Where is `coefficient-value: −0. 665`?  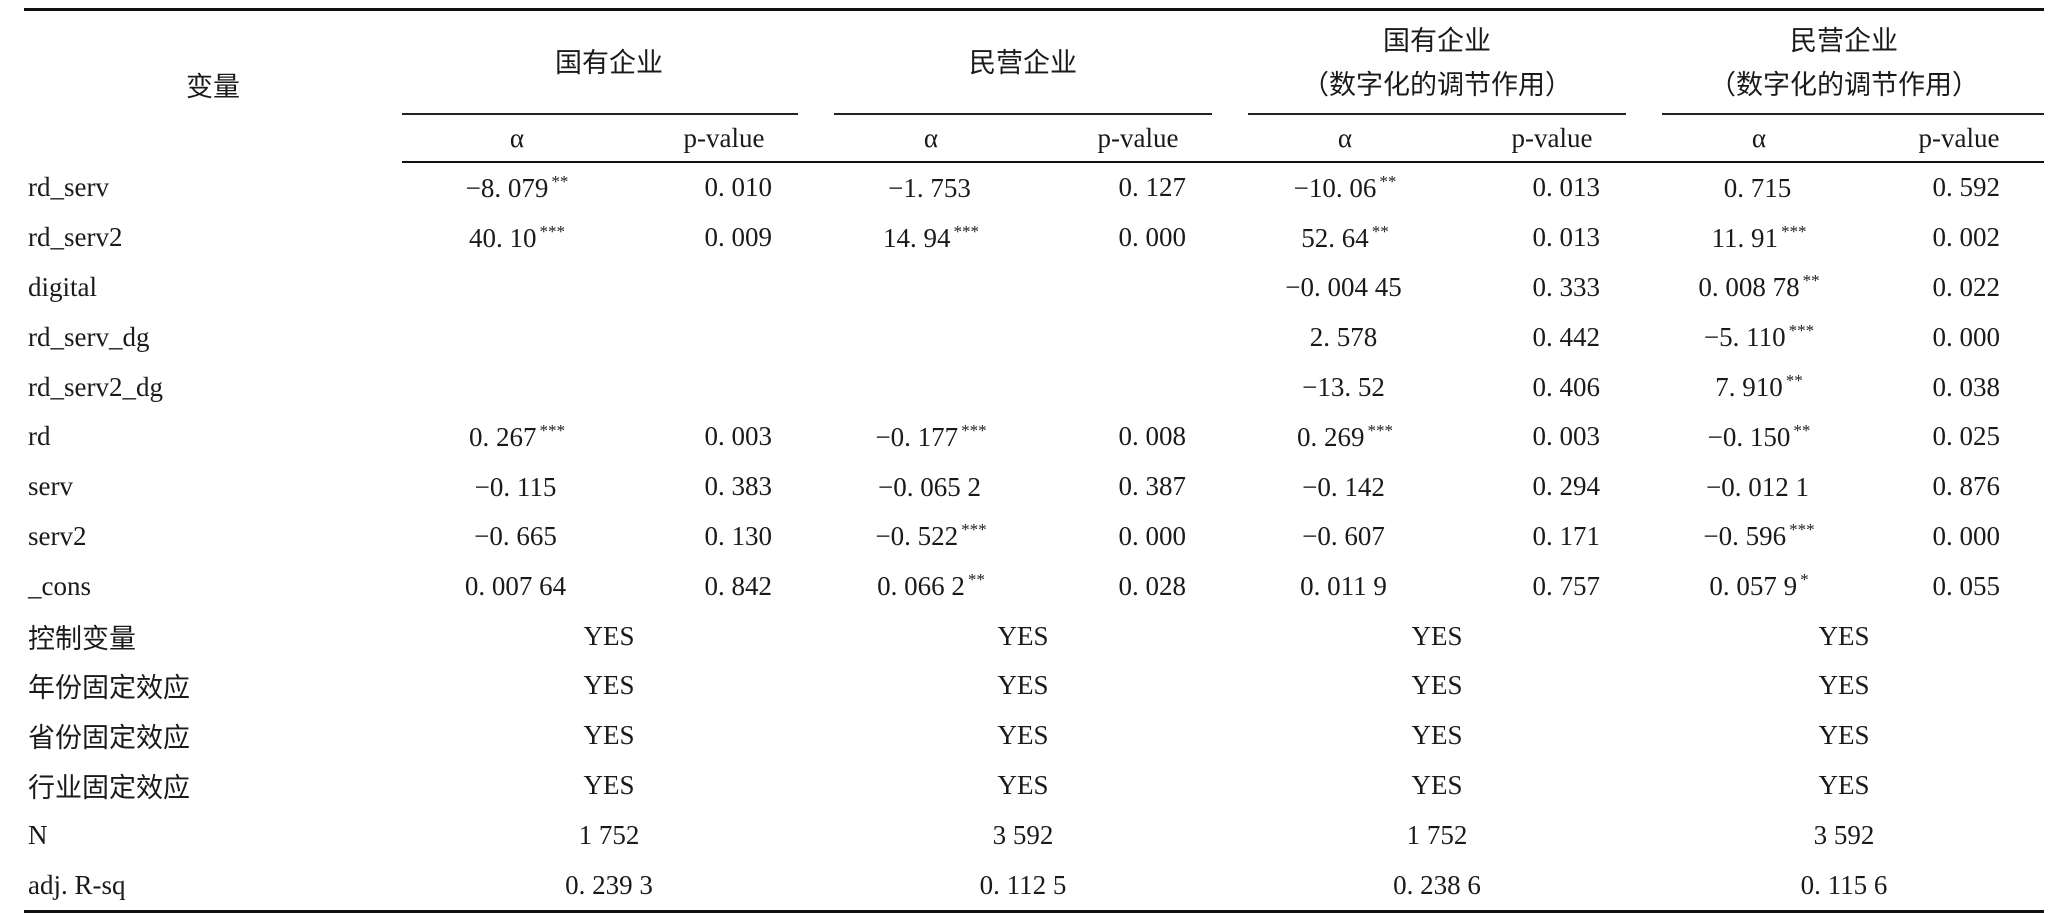
coefficient-value: −0. 665 is located at coordinates (515, 536).